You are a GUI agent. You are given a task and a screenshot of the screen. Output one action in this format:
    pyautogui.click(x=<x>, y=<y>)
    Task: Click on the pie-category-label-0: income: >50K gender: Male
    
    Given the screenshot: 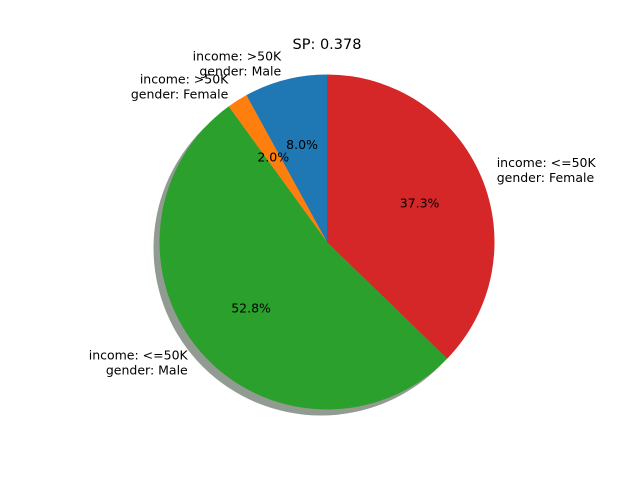 What is the action you would take?
    pyautogui.click(x=237, y=64)
    